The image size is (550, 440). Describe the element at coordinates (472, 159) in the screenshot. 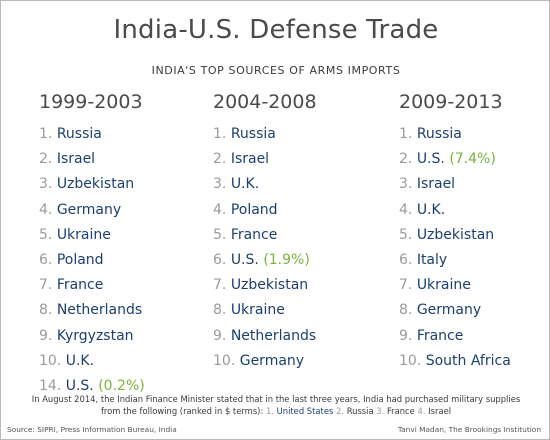

I see `import-share: (7.4%)` at that location.